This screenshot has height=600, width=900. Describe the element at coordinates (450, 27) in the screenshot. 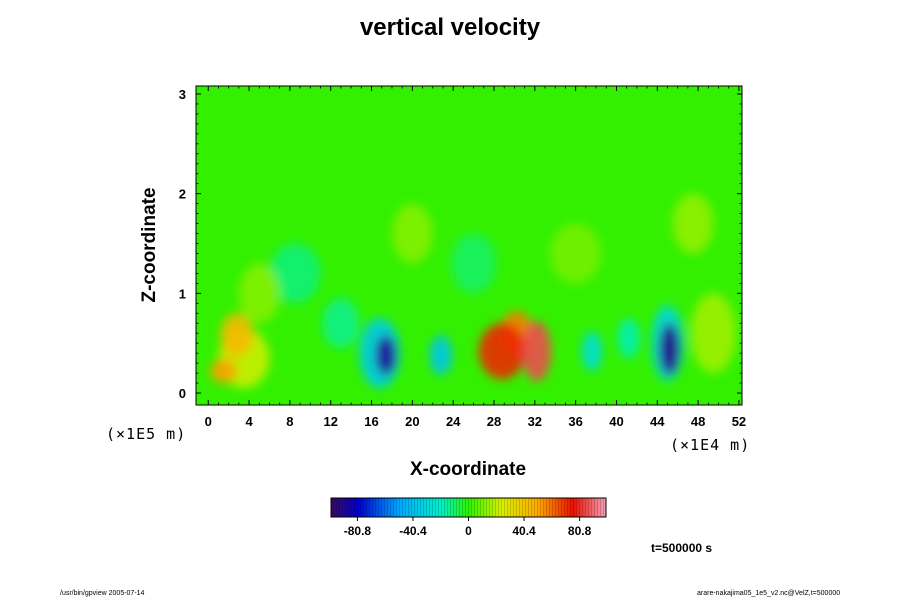

I see `chart-title: vertical velocity` at that location.